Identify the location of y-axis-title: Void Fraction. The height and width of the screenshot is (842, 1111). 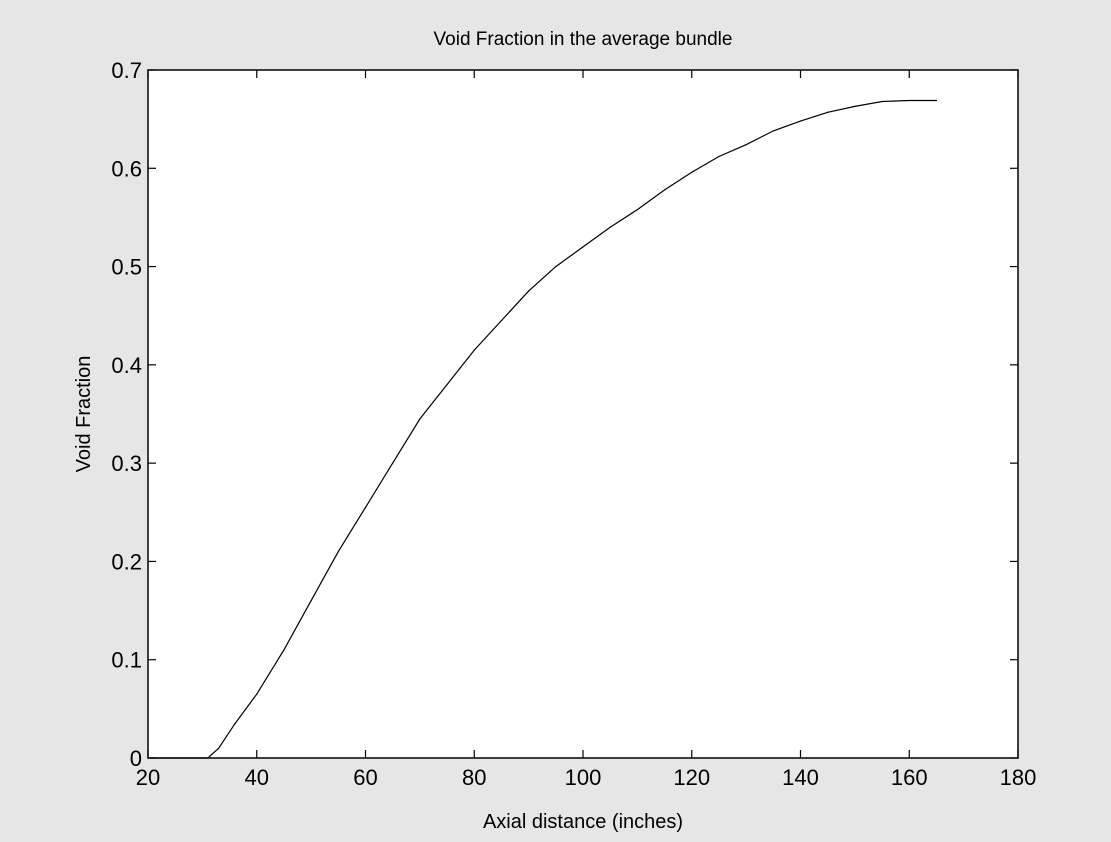
(84, 414).